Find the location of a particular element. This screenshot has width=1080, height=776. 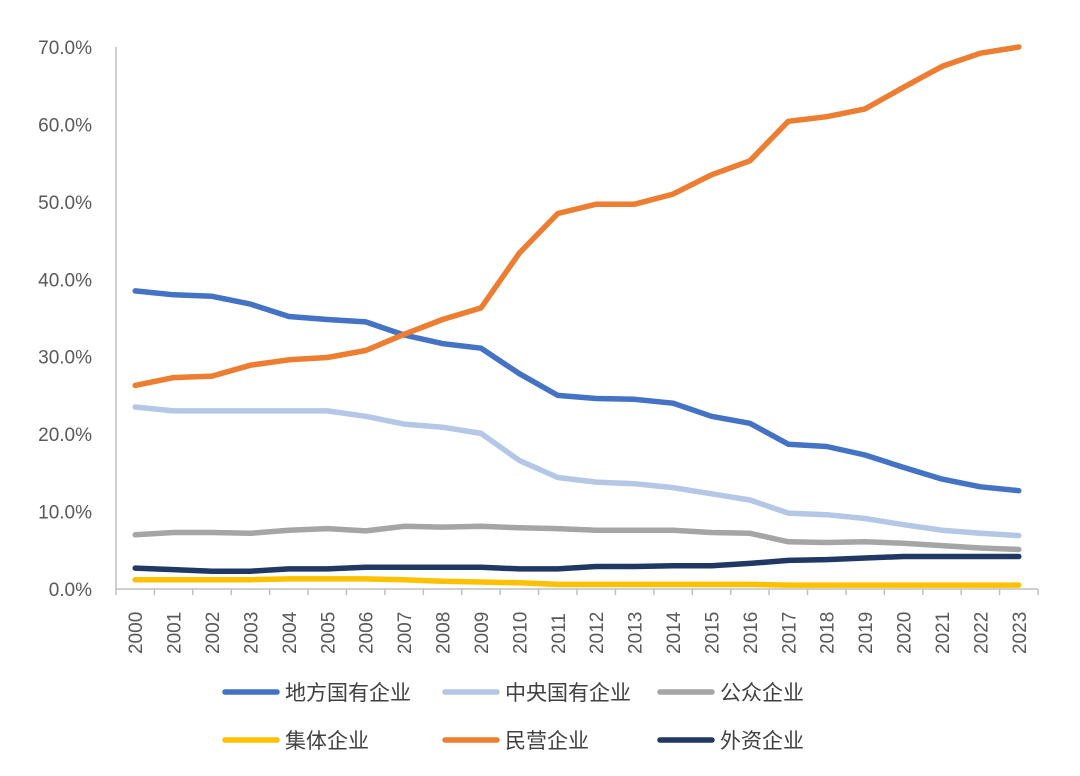

legend-item: 集体企业 is located at coordinates (295, 741).